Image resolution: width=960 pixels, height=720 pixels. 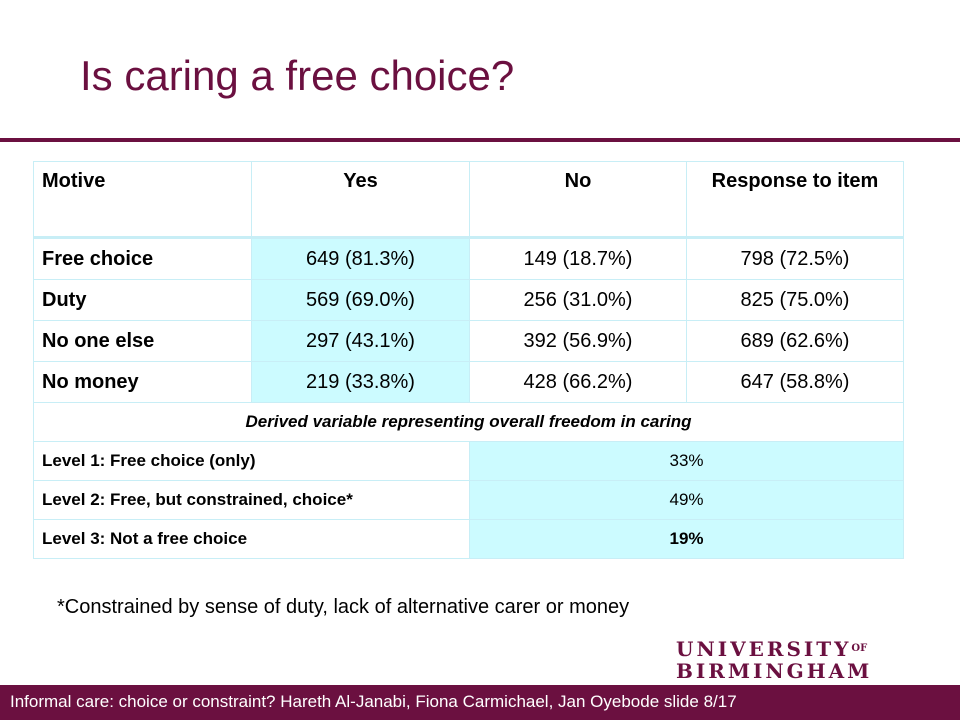 What do you see at coordinates (142, 200) in the screenshot?
I see `header-motive: Motive` at bounding box center [142, 200].